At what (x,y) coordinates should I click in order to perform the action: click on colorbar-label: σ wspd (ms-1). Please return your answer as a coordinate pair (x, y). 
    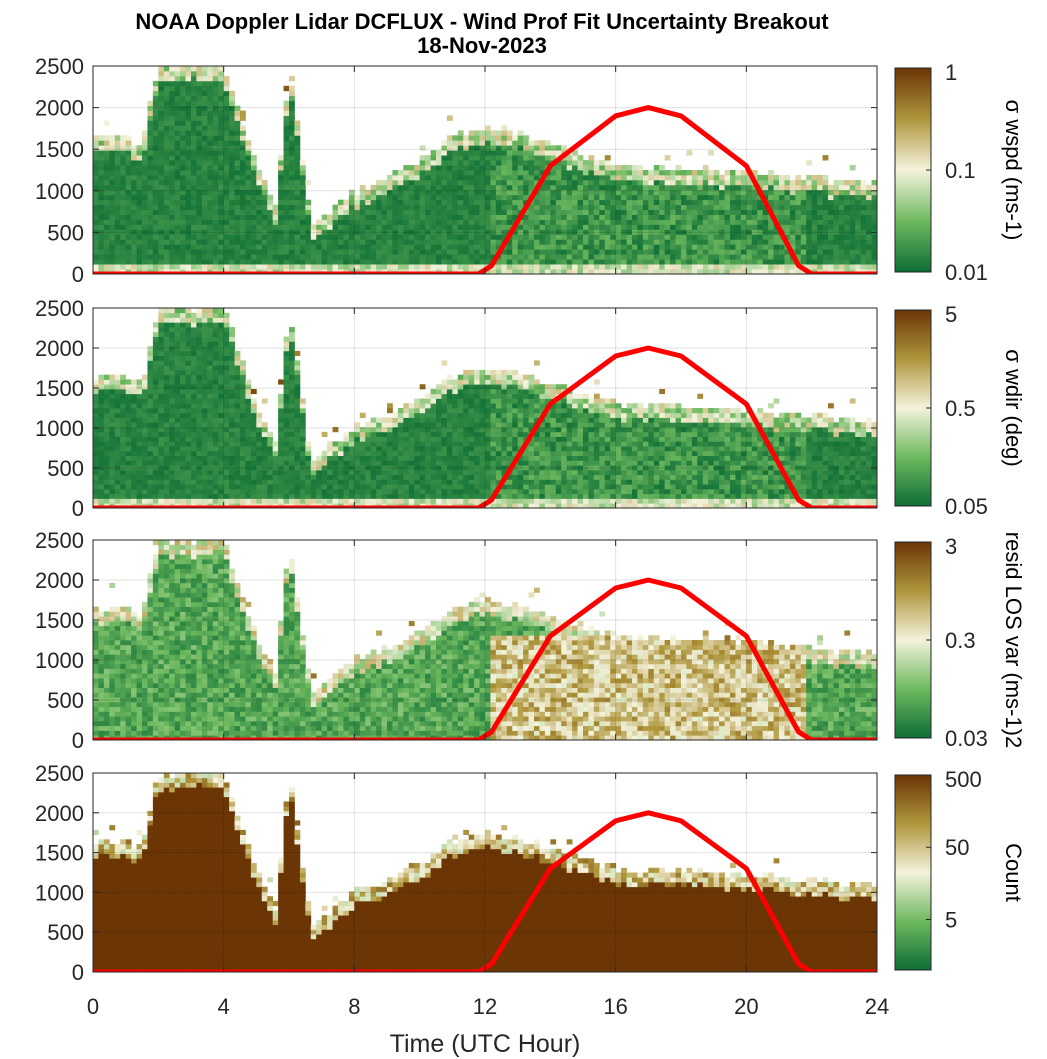
    Looking at the image, I should click on (1013, 170).